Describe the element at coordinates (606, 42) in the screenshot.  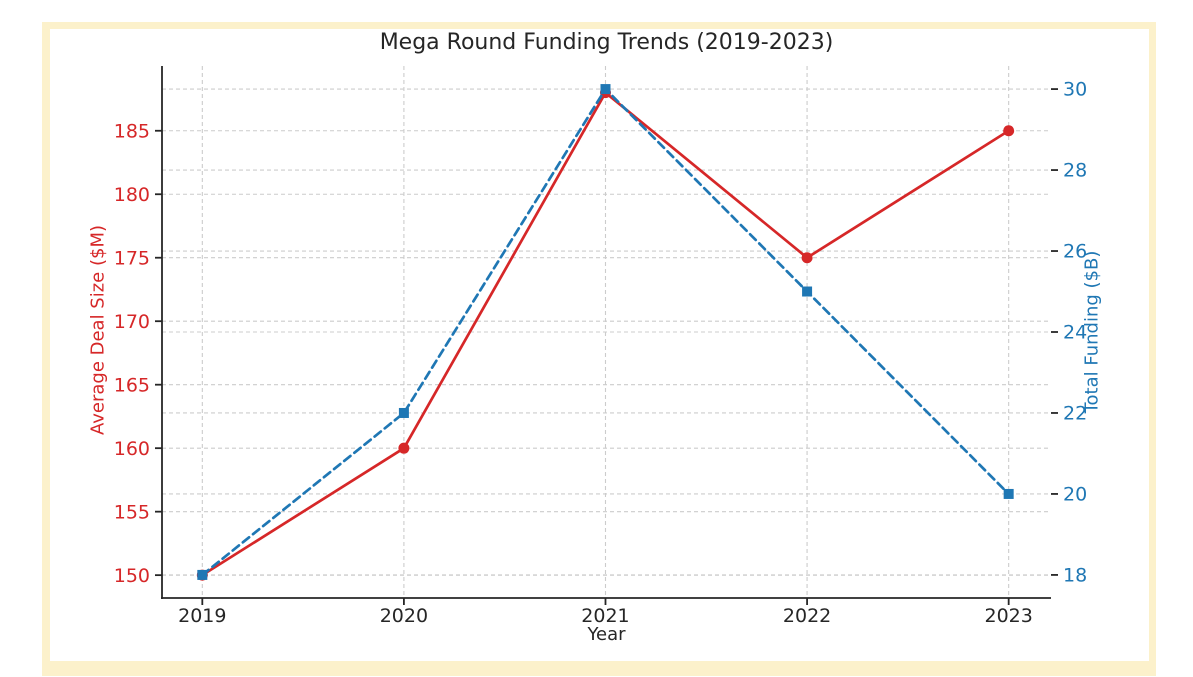
I see `chart-title: Mega Round Funding Trends (2019-2023)` at that location.